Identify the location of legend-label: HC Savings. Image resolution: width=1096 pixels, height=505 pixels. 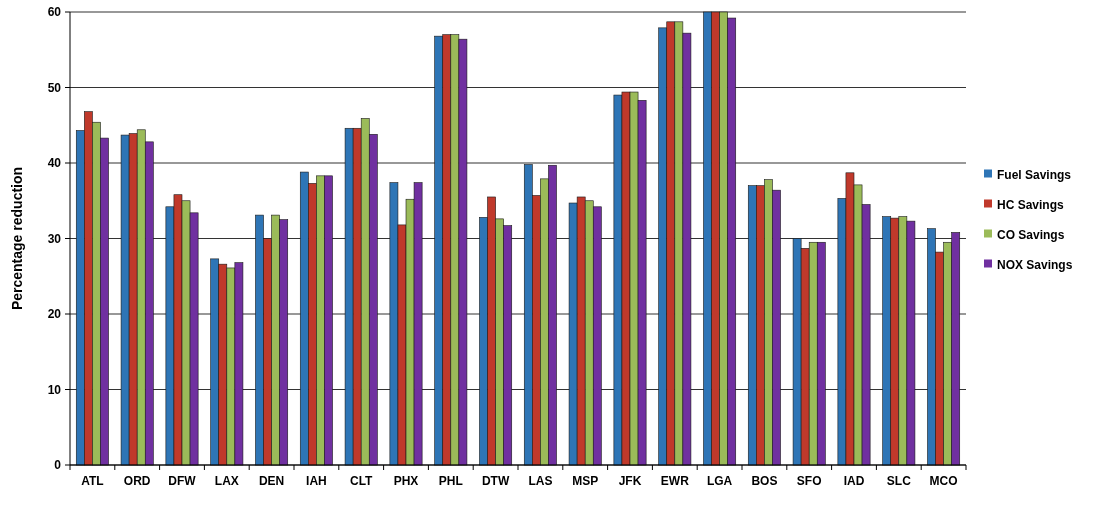
(1031, 204).